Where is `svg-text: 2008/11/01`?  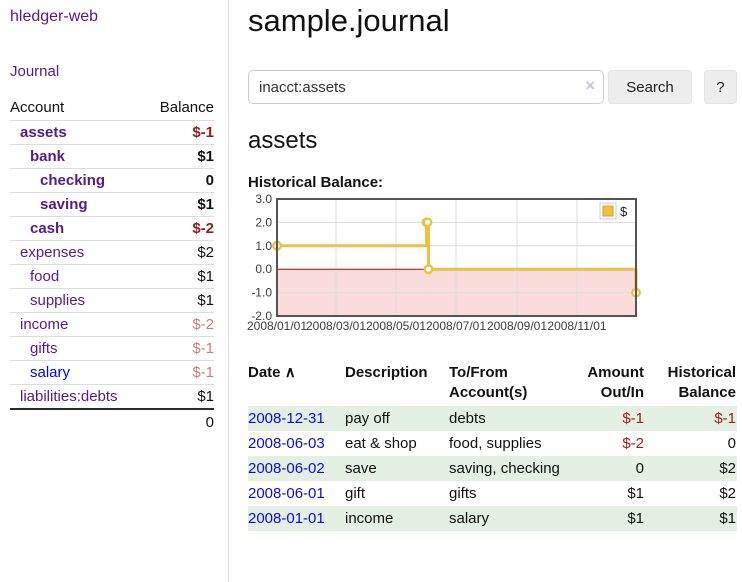 svg-text: 2008/11/01 is located at coordinates (576, 326).